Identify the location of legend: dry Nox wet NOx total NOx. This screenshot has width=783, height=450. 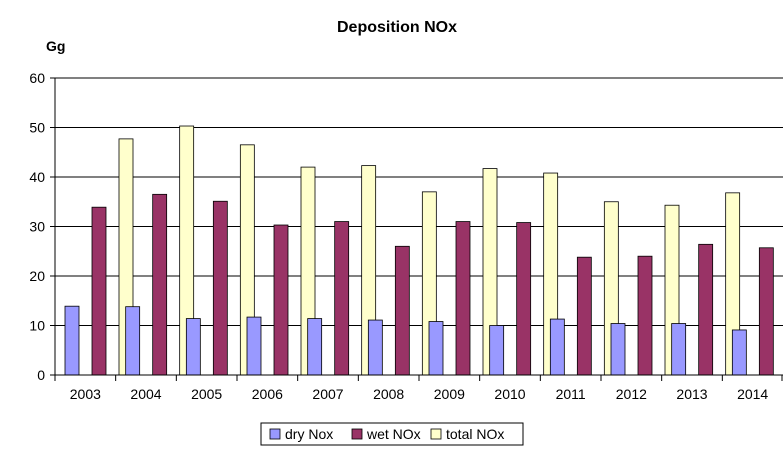
(392, 434).